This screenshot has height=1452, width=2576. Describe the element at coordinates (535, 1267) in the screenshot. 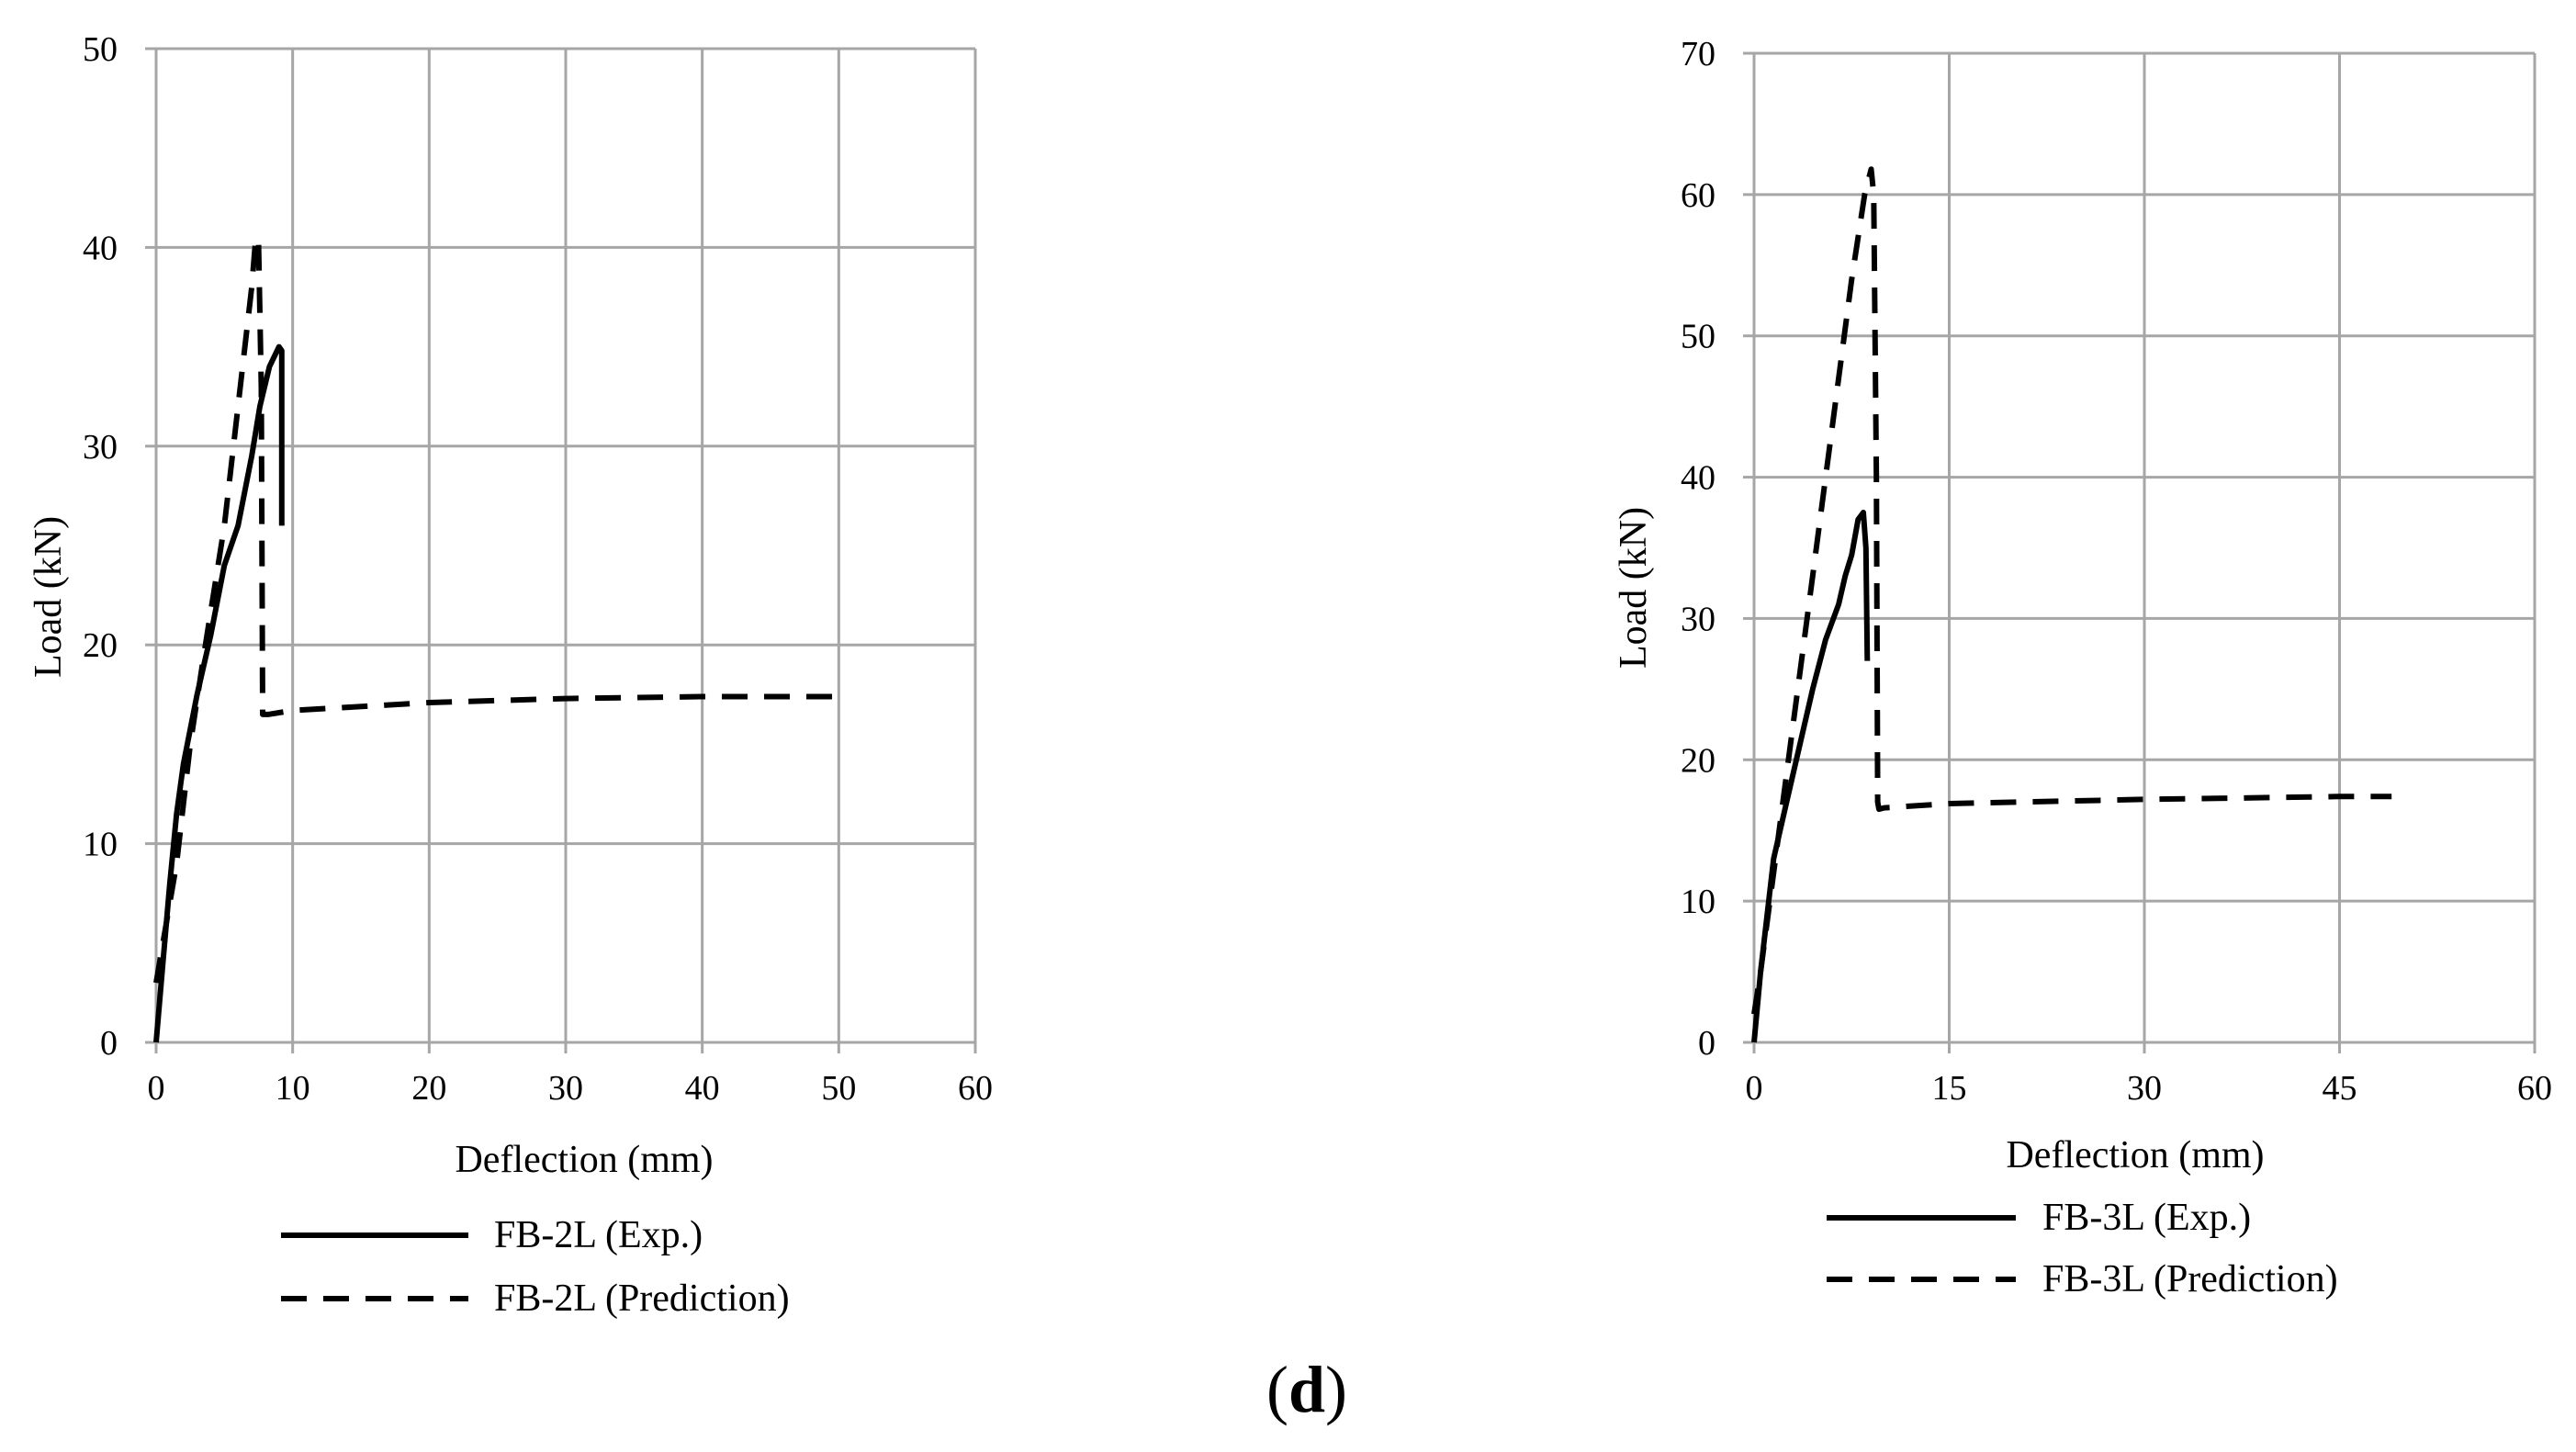

I see `legend-left: FB-2L (Exp.) FB-2L (Prediction)` at that location.